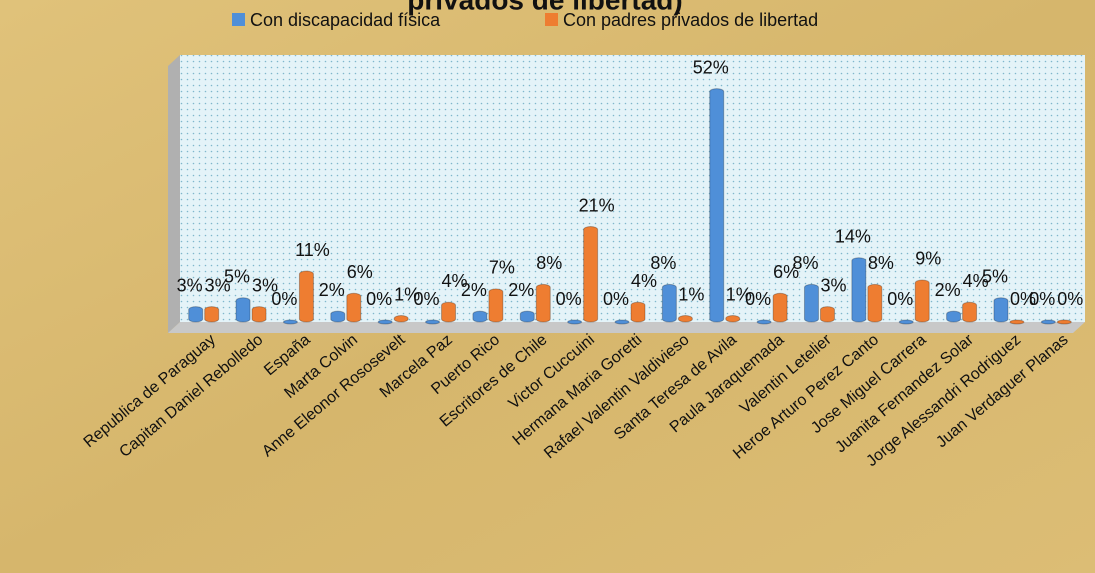 The image size is (1095, 573). I want to click on value-label: 7%, so click(502, 268).